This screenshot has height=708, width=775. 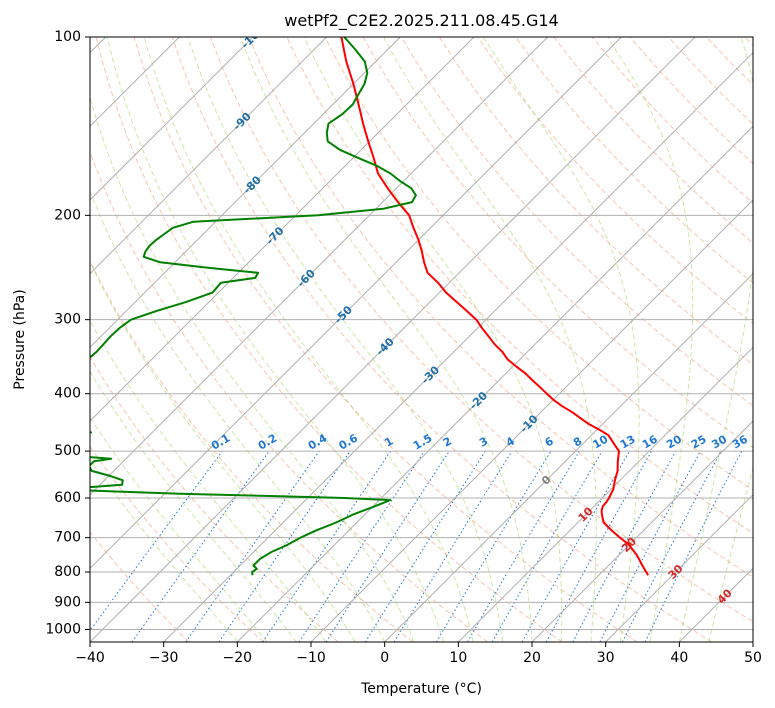 What do you see at coordinates (67, 333) in the screenshot?
I see `y-axis: 100 200 300 400 500 600 700 800 900 1000` at bounding box center [67, 333].